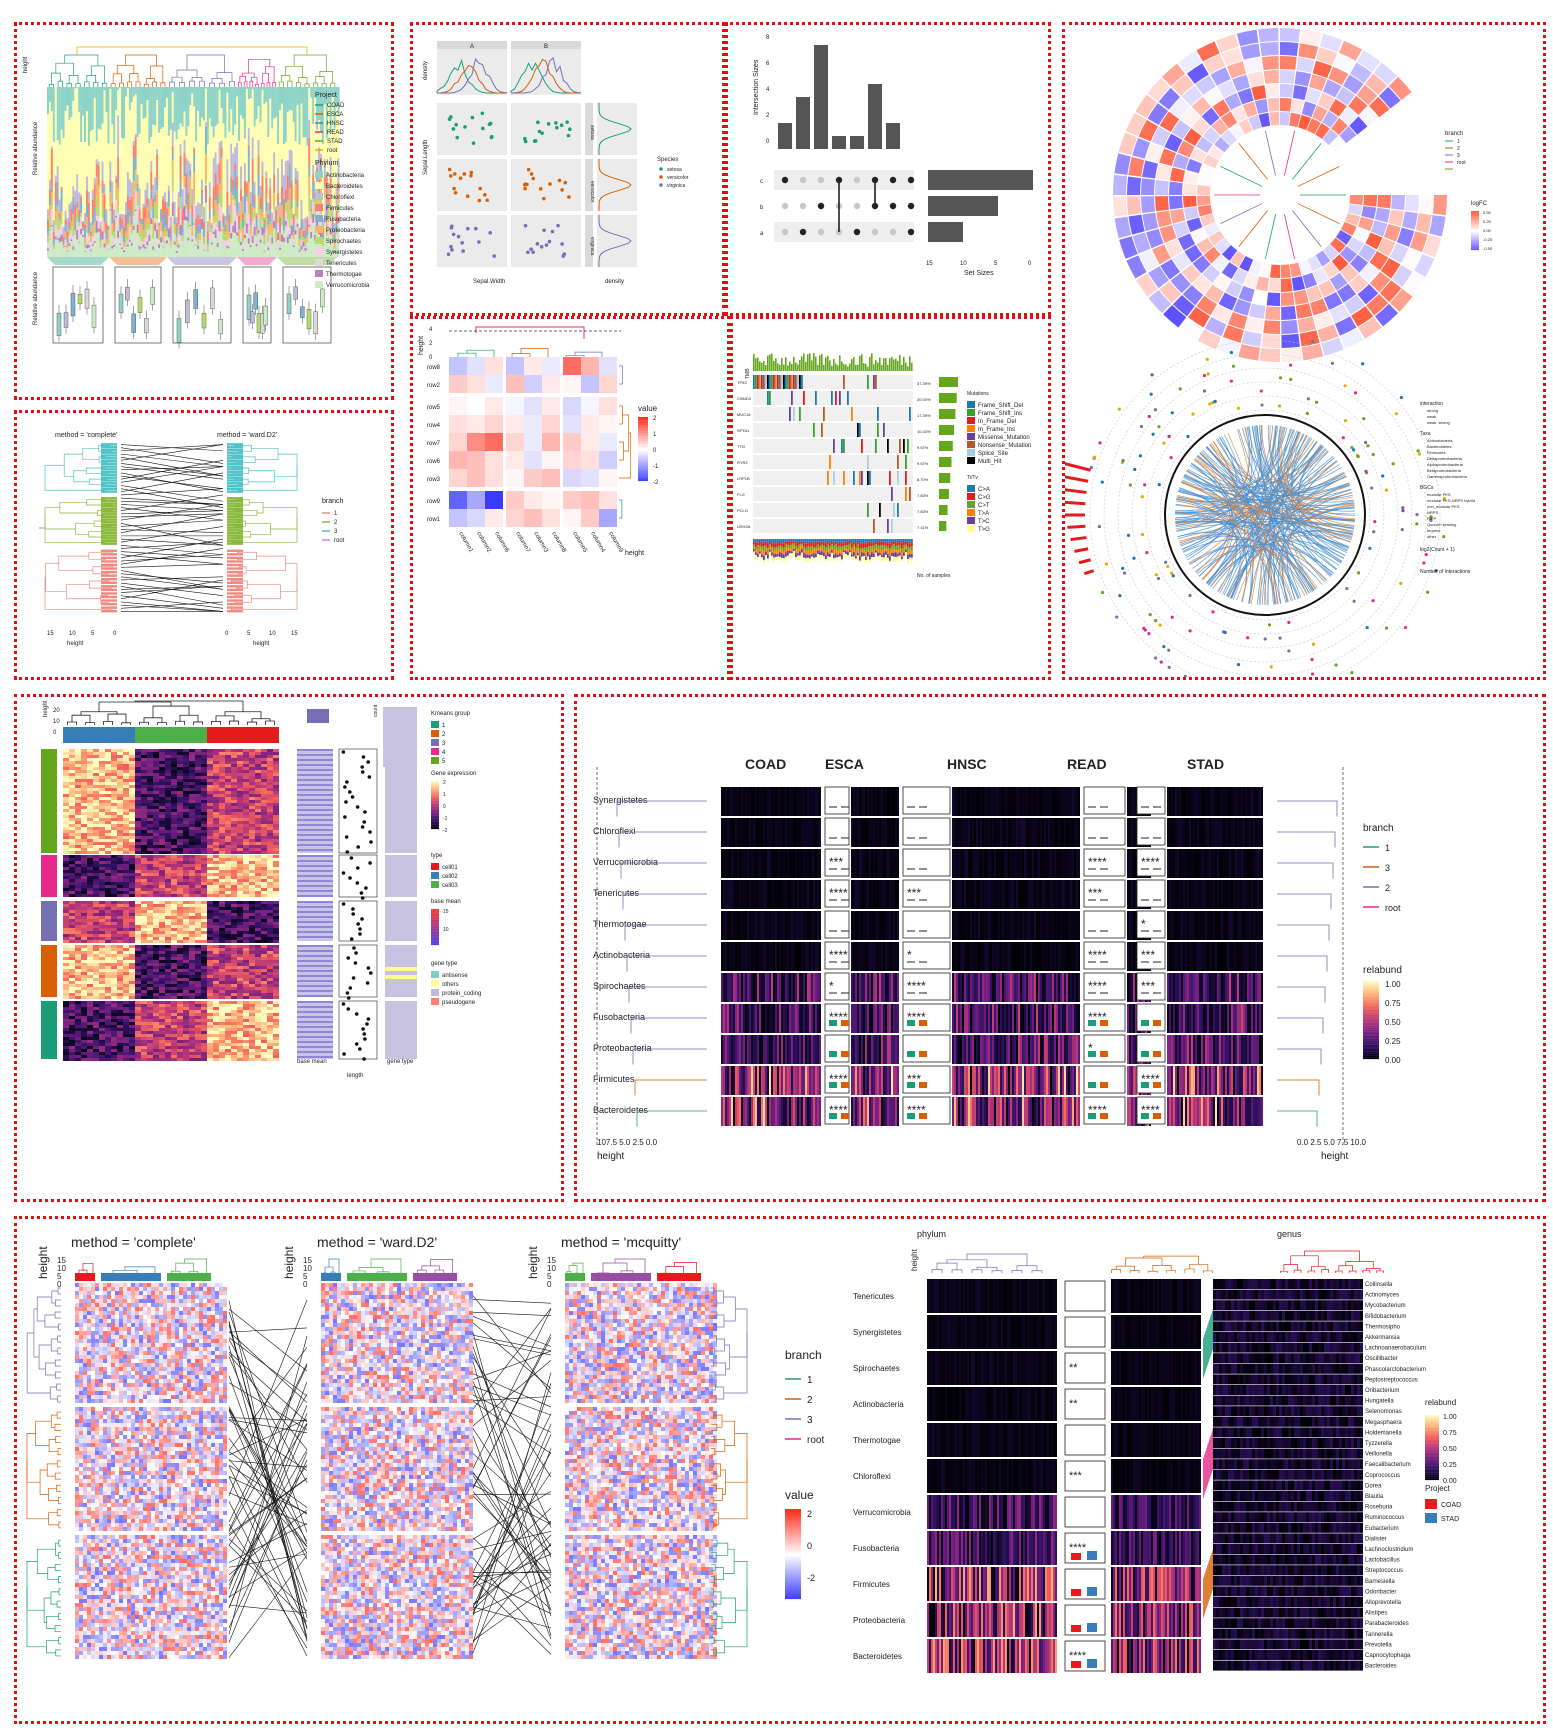 This screenshot has width=1553, height=1728. What do you see at coordinates (742, 462) in the screenshot?
I see `p6-gene-label: RYR2` at bounding box center [742, 462].